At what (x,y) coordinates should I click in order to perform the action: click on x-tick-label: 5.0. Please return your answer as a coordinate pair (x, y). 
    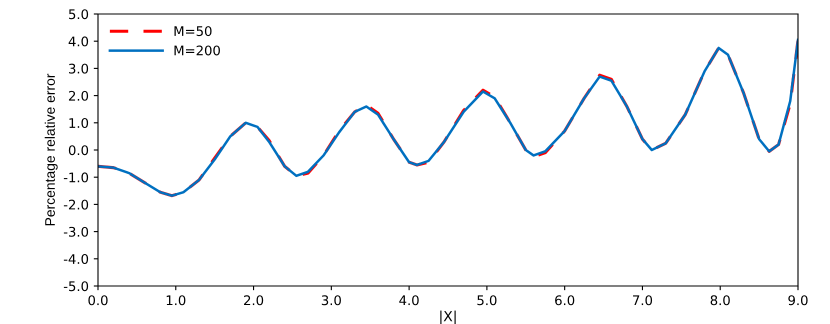
    Looking at the image, I should click on (487, 300).